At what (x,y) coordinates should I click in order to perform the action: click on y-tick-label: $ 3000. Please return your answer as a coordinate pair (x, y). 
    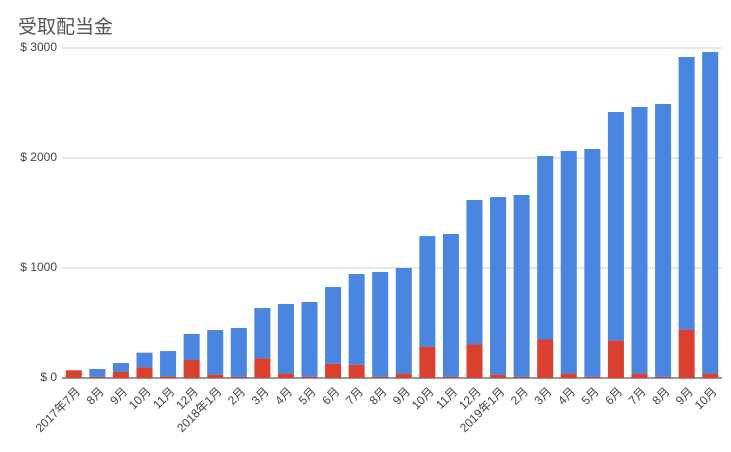
    Looking at the image, I should click on (38, 47).